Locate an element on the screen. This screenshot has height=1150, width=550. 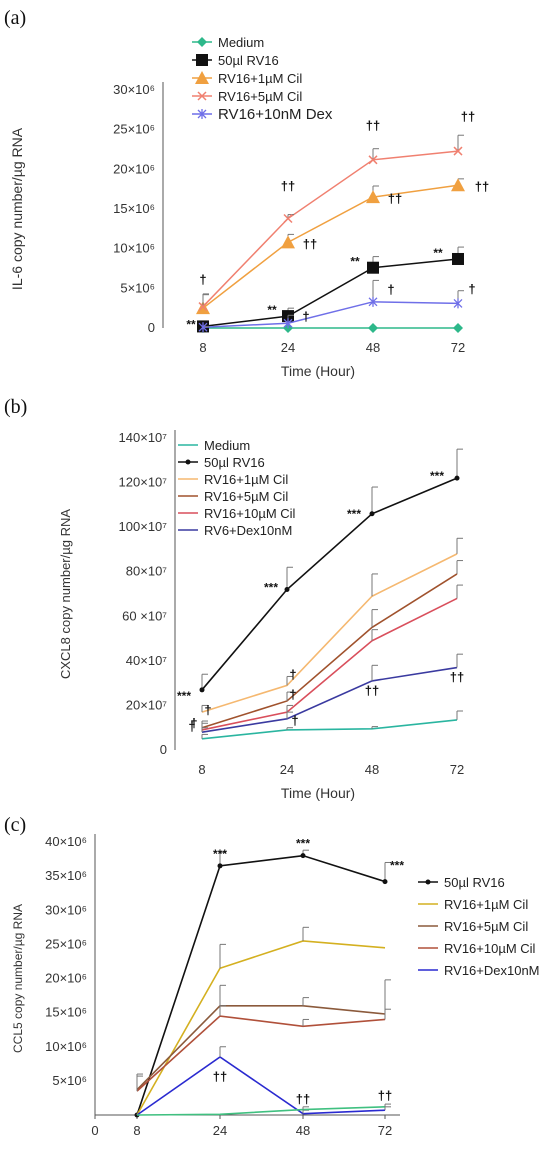
panel-label: (b) is located at coordinates (15, 407).